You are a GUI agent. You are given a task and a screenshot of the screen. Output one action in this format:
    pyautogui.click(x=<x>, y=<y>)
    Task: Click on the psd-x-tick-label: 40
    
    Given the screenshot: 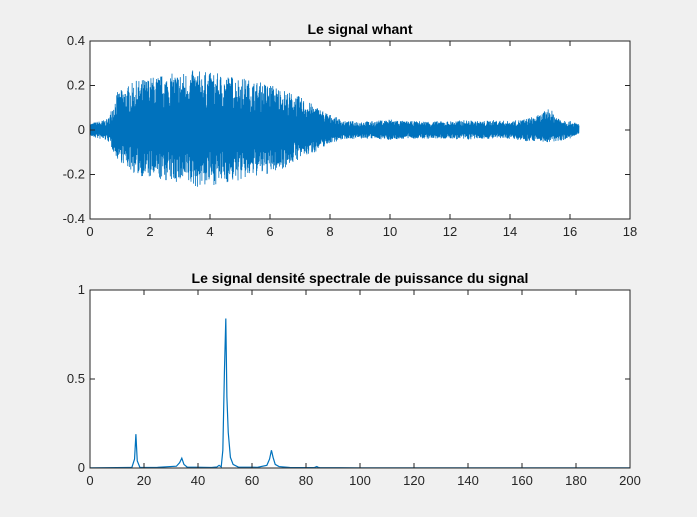 What is the action you would take?
    pyautogui.click(x=198, y=480)
    